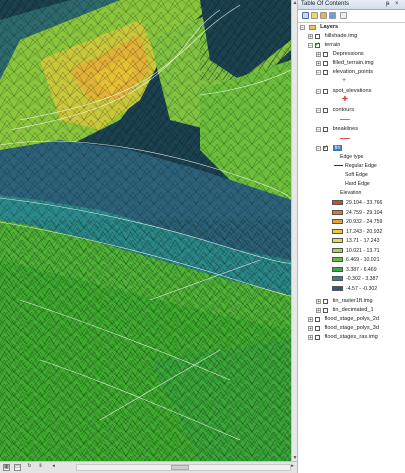  What do you see at coordinates (355, 166) in the screenshot?
I see `edge-type-legend-item: Regular Edge` at bounding box center [355, 166].